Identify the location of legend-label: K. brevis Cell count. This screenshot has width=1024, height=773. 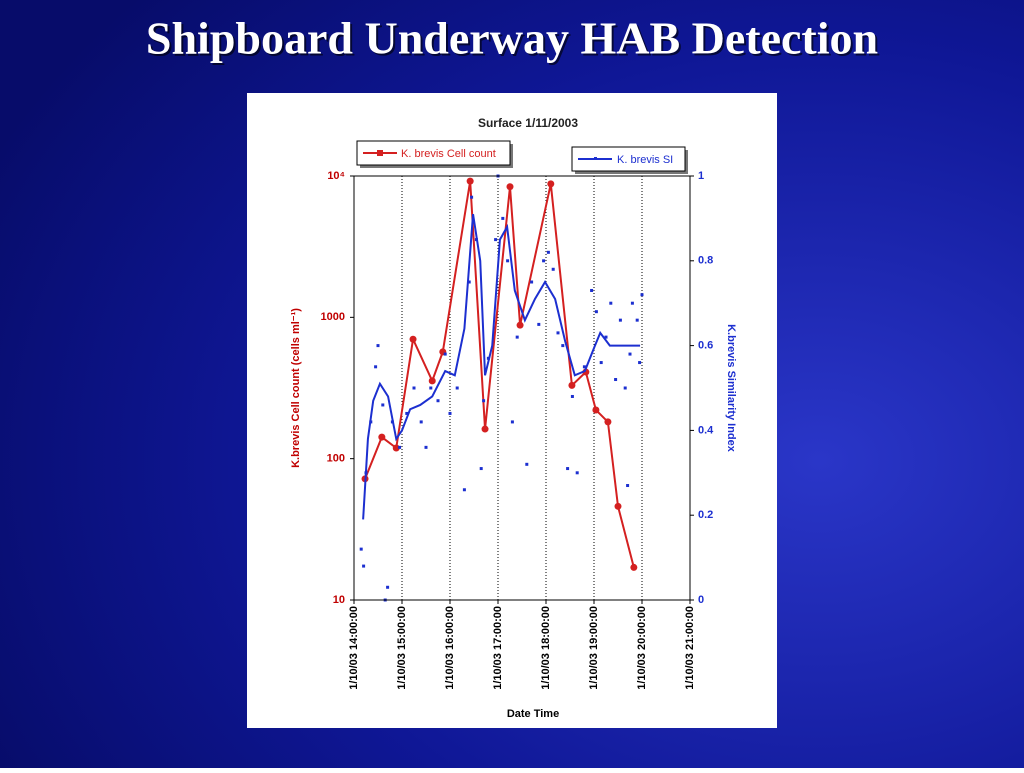
(448, 154).